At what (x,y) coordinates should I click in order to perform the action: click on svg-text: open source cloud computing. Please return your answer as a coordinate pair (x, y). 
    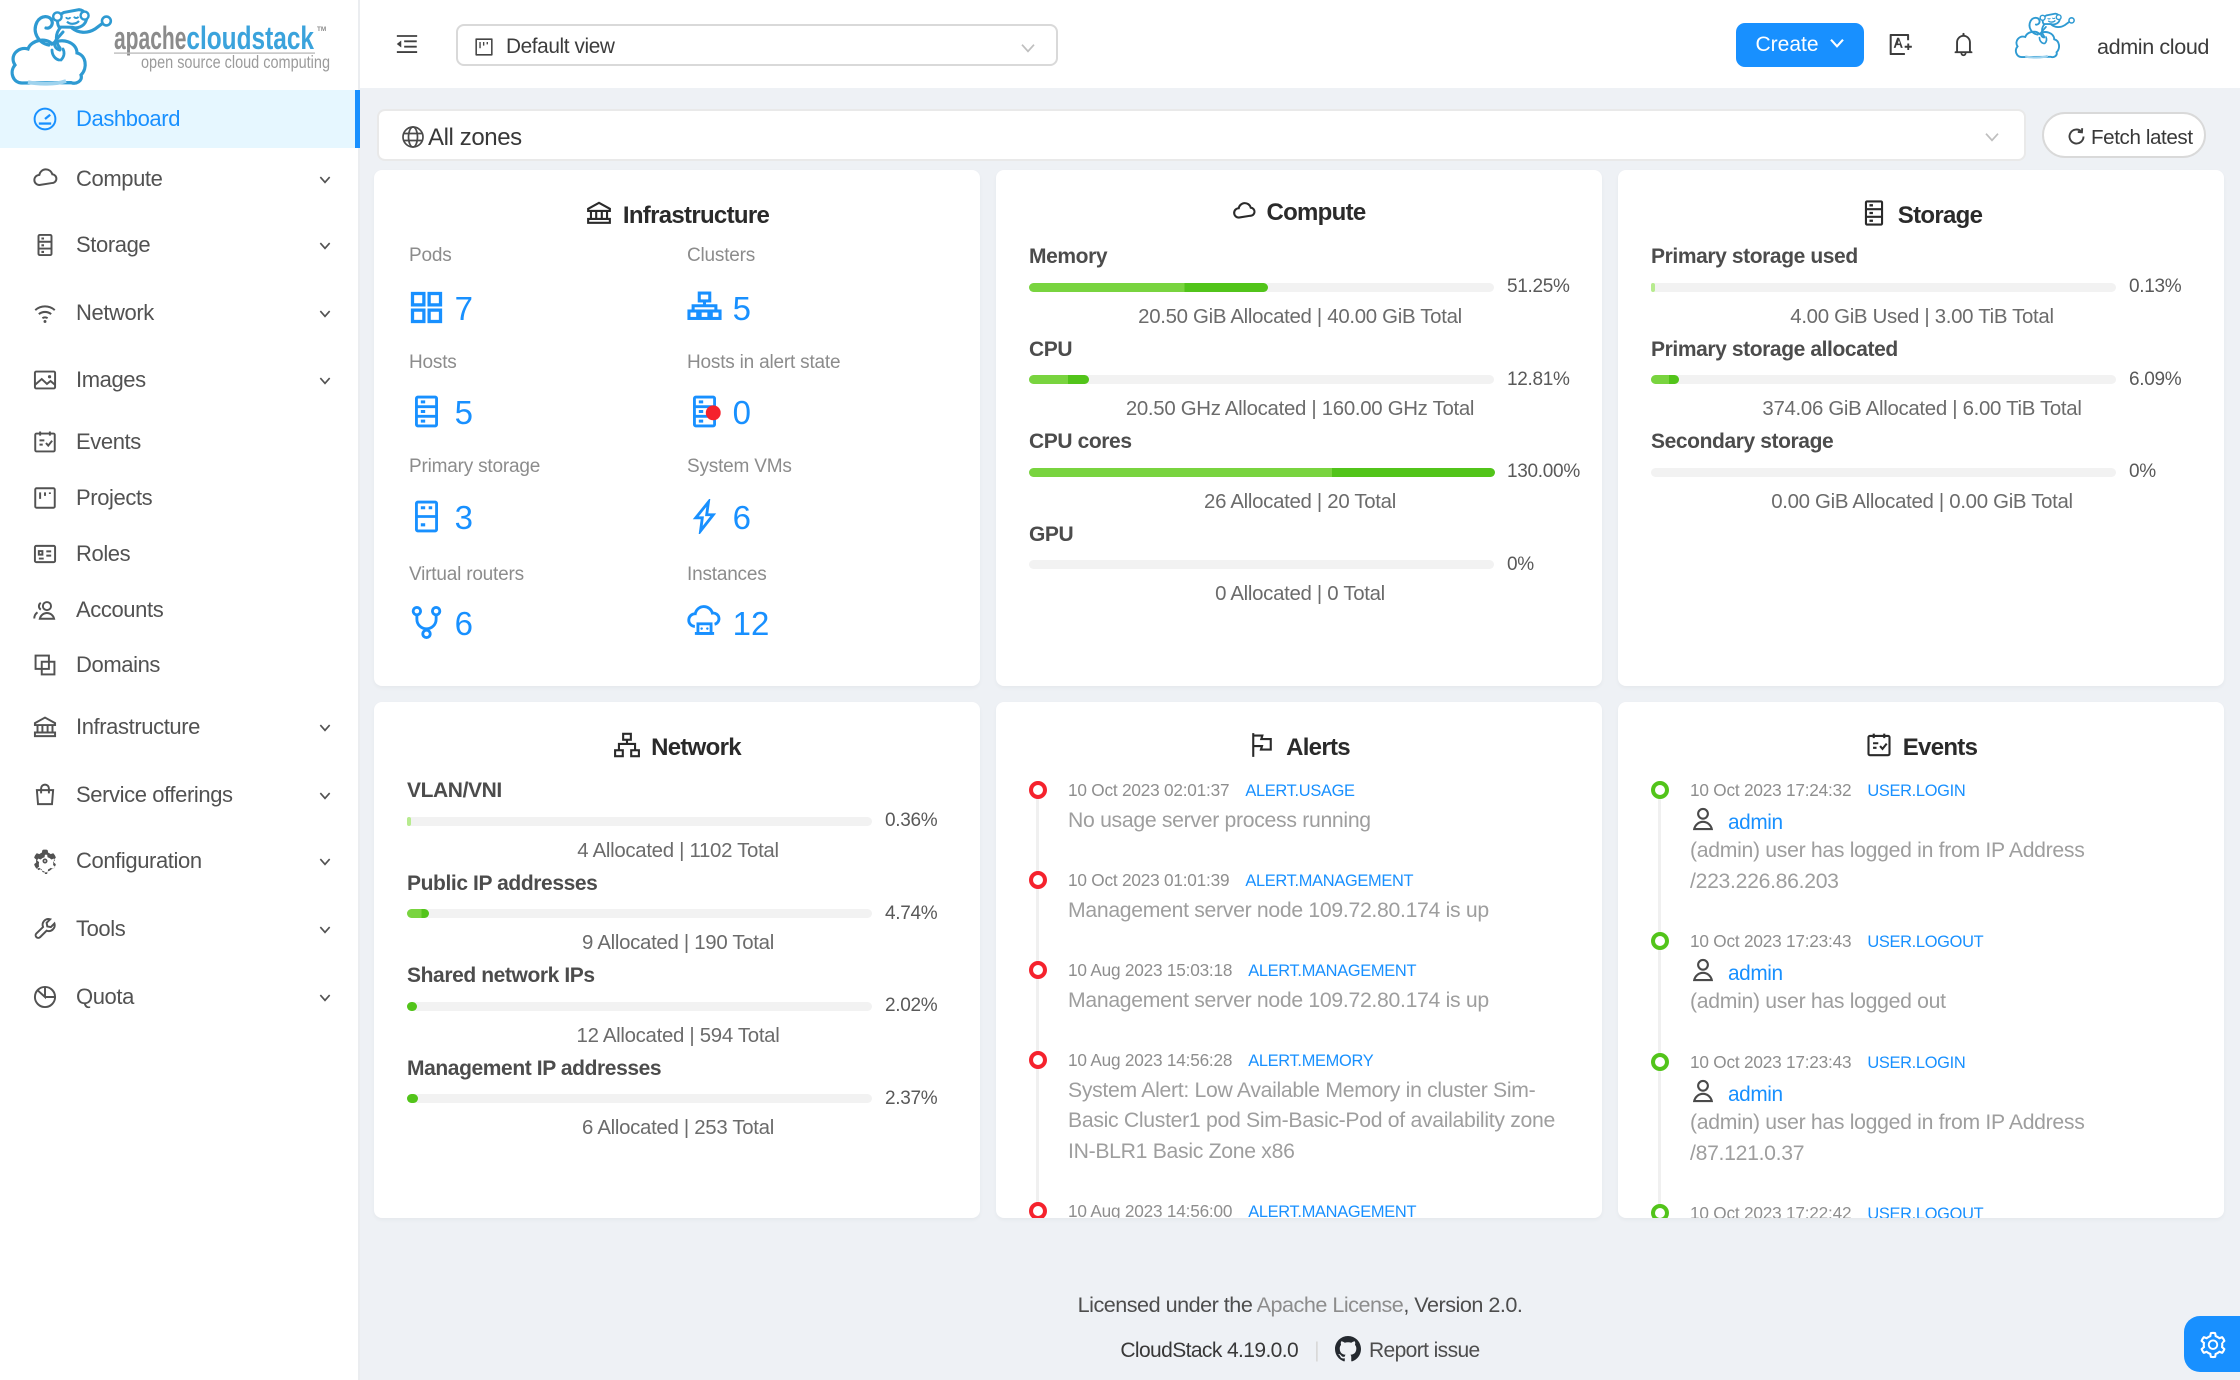
    Looking at the image, I should click on (235, 62).